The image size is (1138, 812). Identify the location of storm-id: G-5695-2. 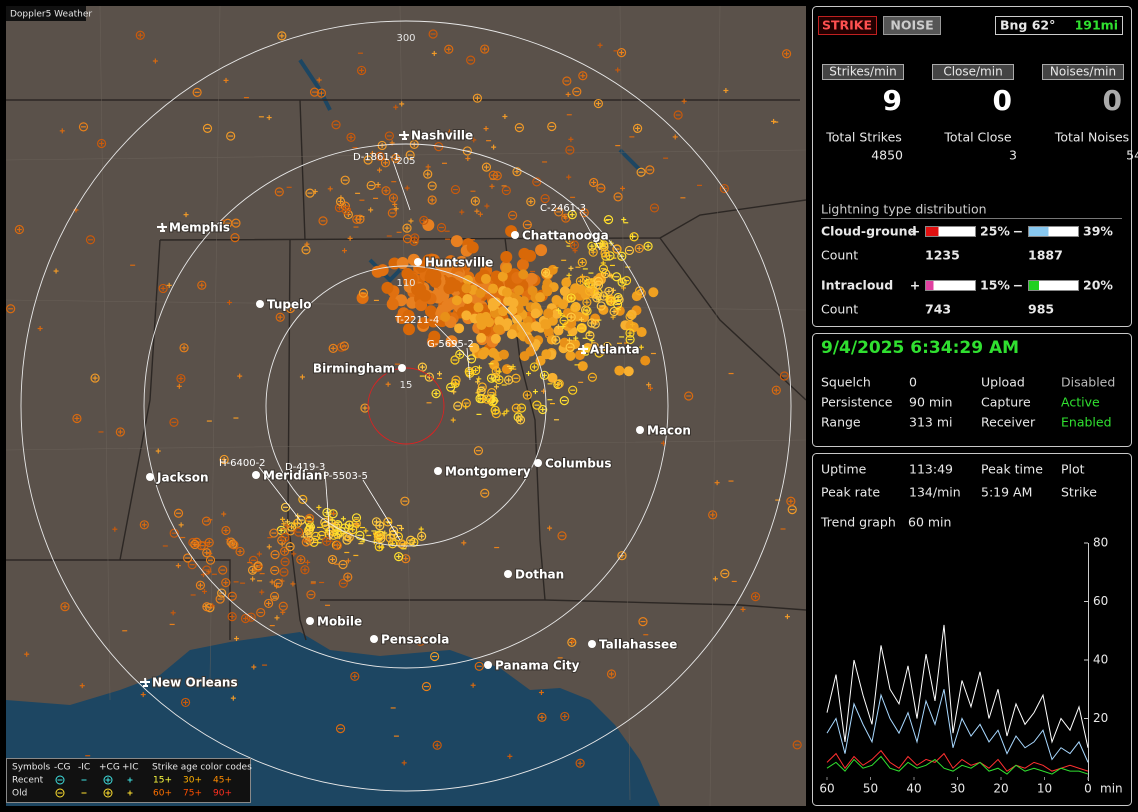
(450, 344).